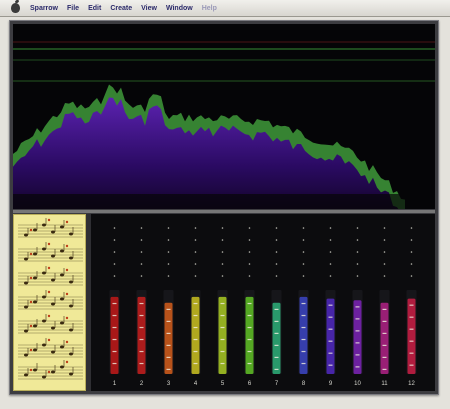 The image size is (450, 409). I want to click on menu-edit: Edit, so click(95, 8).